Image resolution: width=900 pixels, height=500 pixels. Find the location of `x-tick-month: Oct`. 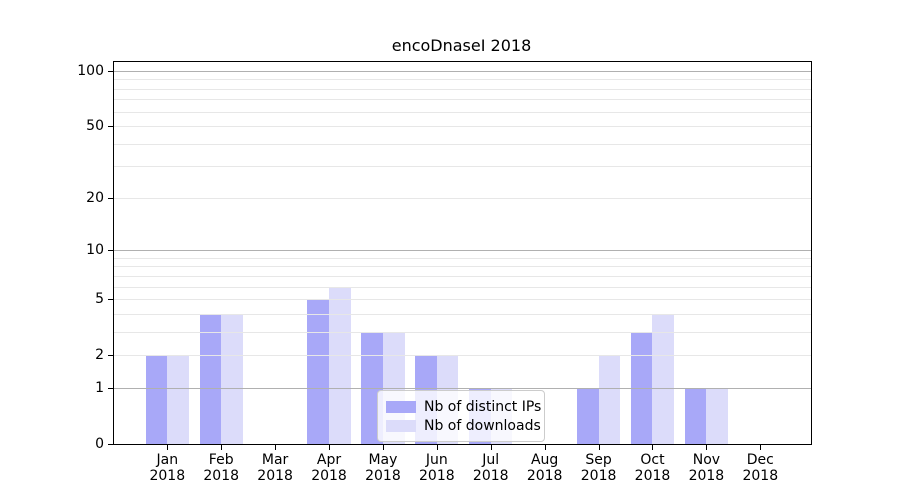

x-tick-month: Oct is located at coordinates (652, 460).